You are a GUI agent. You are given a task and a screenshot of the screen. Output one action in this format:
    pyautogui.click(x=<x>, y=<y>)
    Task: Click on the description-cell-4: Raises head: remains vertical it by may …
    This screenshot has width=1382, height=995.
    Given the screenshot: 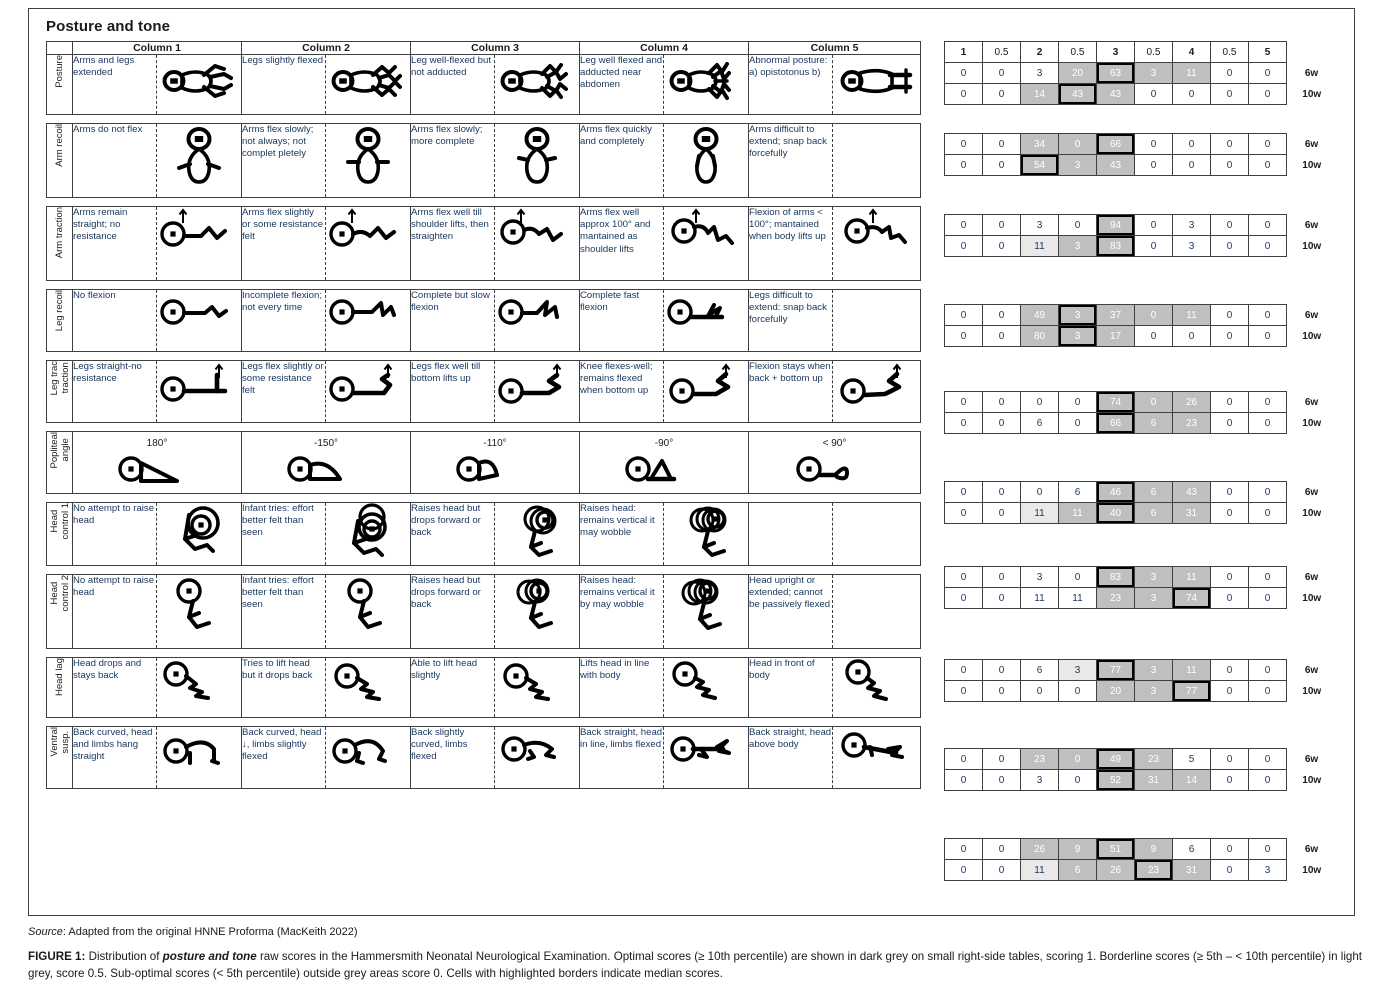 What is the action you would take?
    pyautogui.click(x=621, y=611)
    